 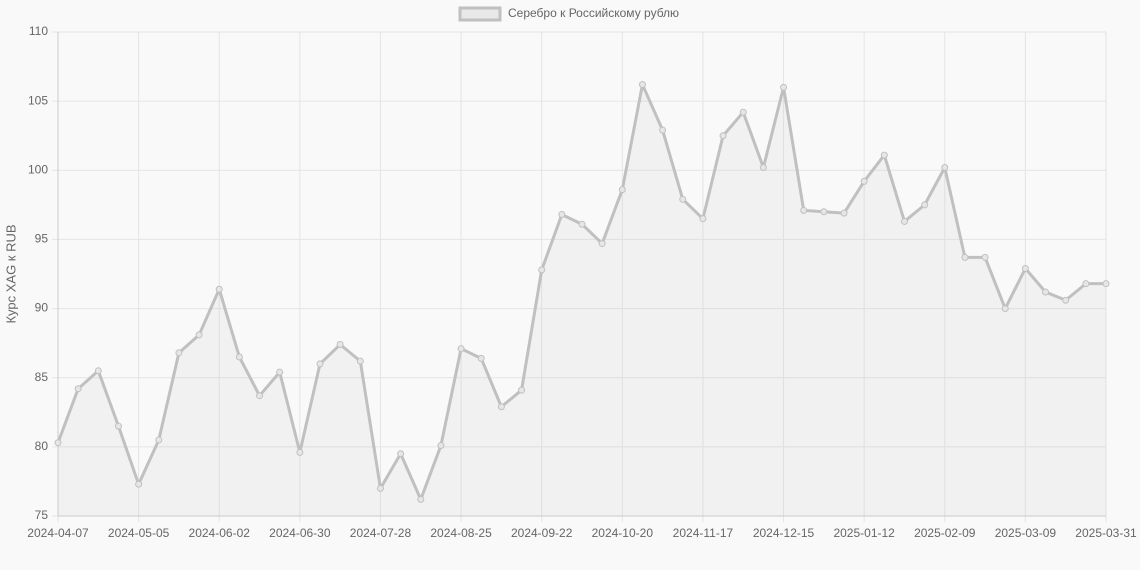 I want to click on x-tick-label: 2025-03-31, so click(x=1106, y=533).